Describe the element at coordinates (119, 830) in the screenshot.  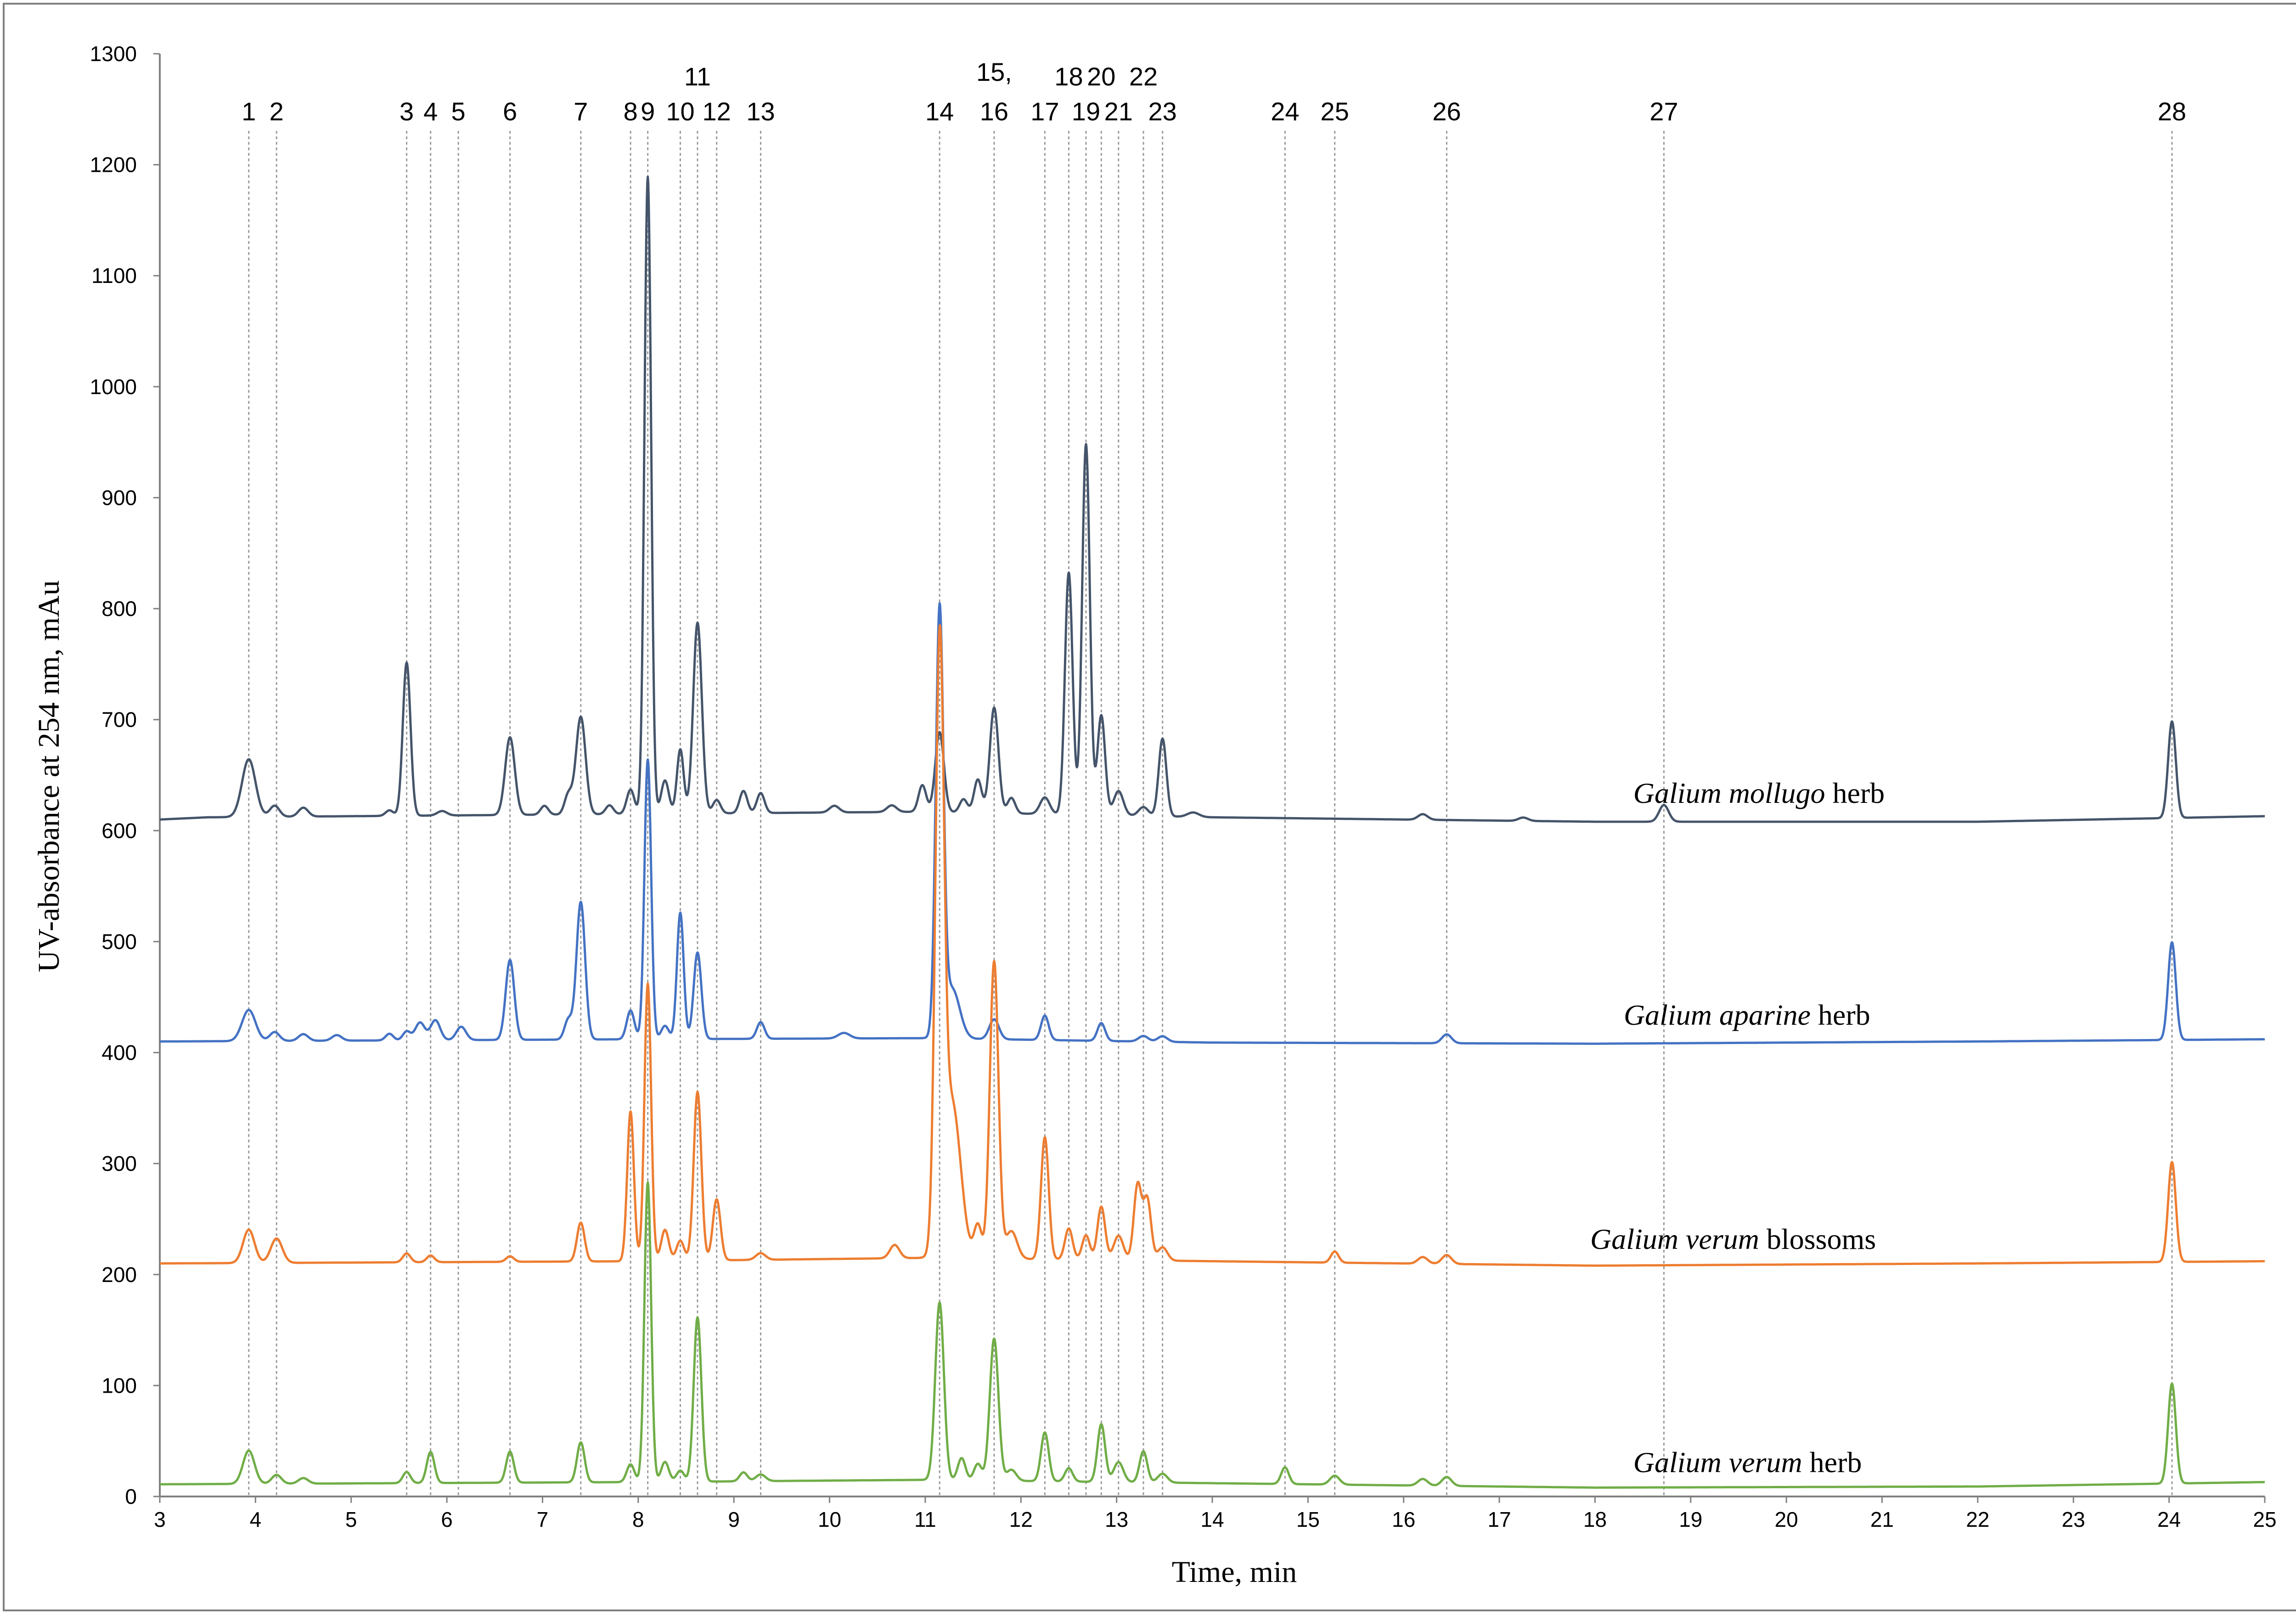
I see `y-tick-label: 600` at that location.